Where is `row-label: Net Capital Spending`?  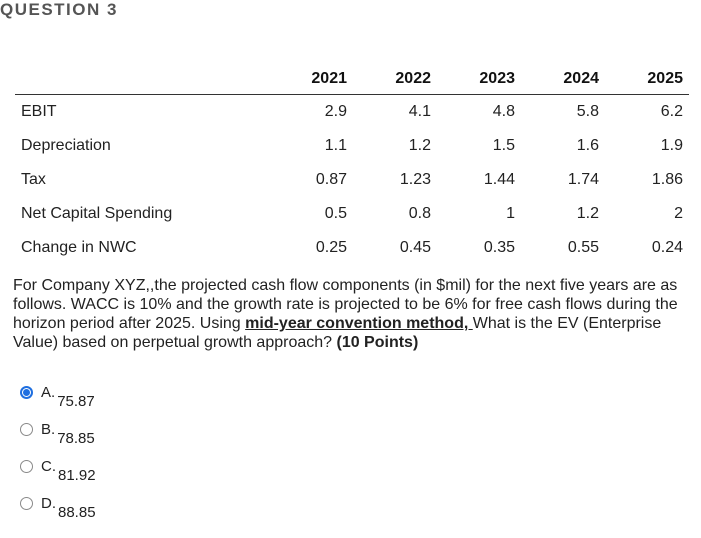 row-label: Net Capital Spending is located at coordinates (97, 213).